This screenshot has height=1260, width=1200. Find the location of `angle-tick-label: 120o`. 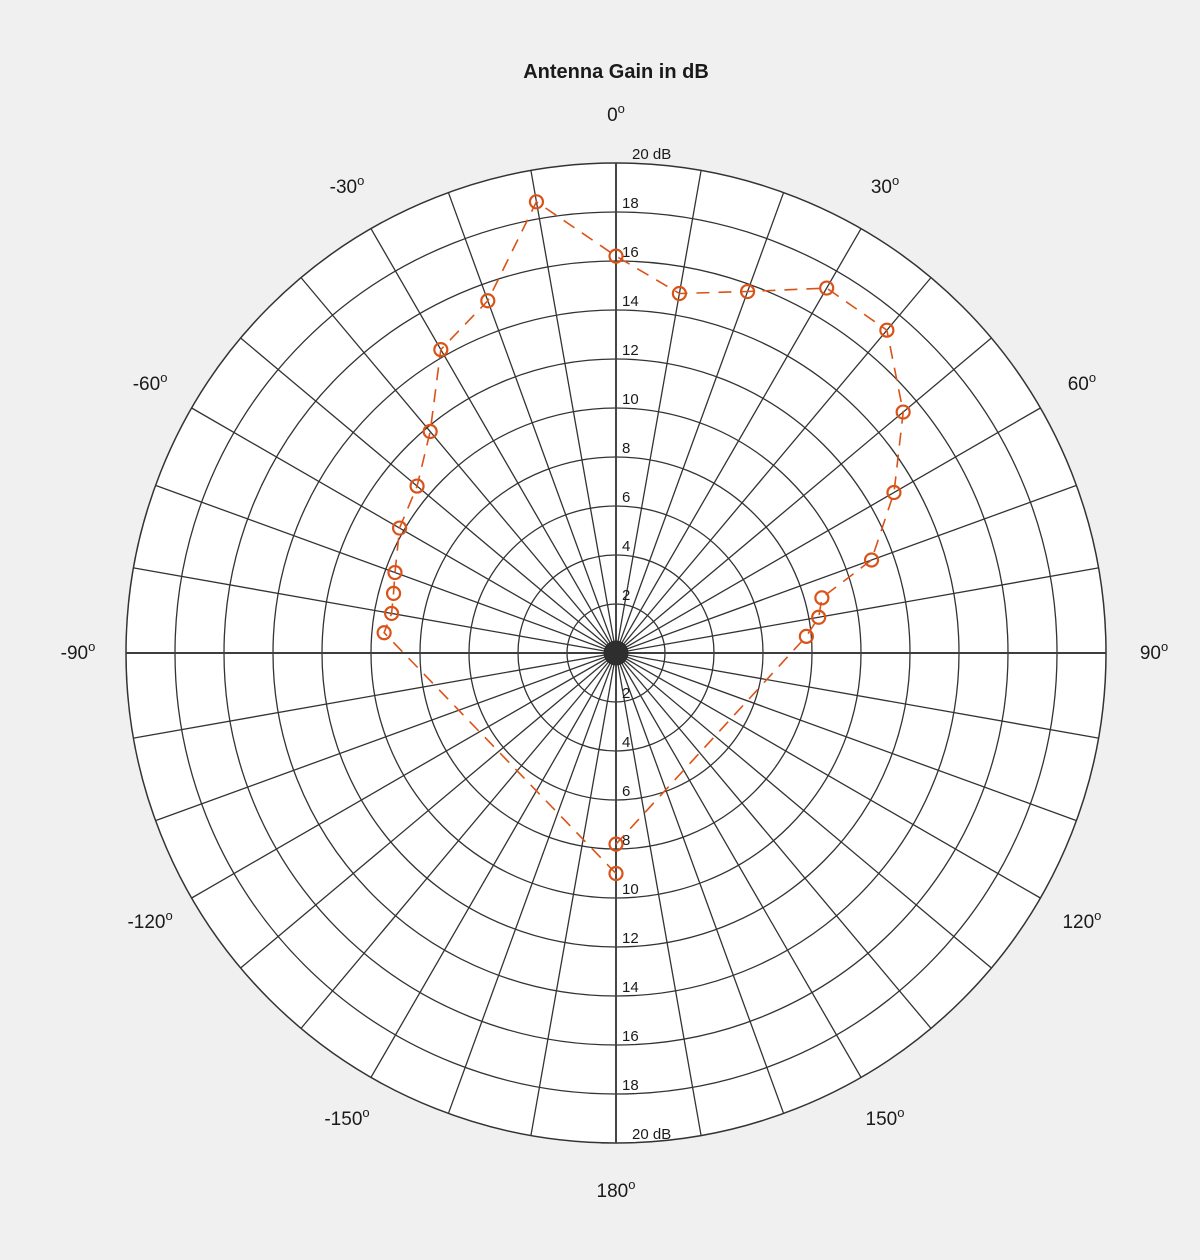

angle-tick-label: 120o is located at coordinates (1081, 920).